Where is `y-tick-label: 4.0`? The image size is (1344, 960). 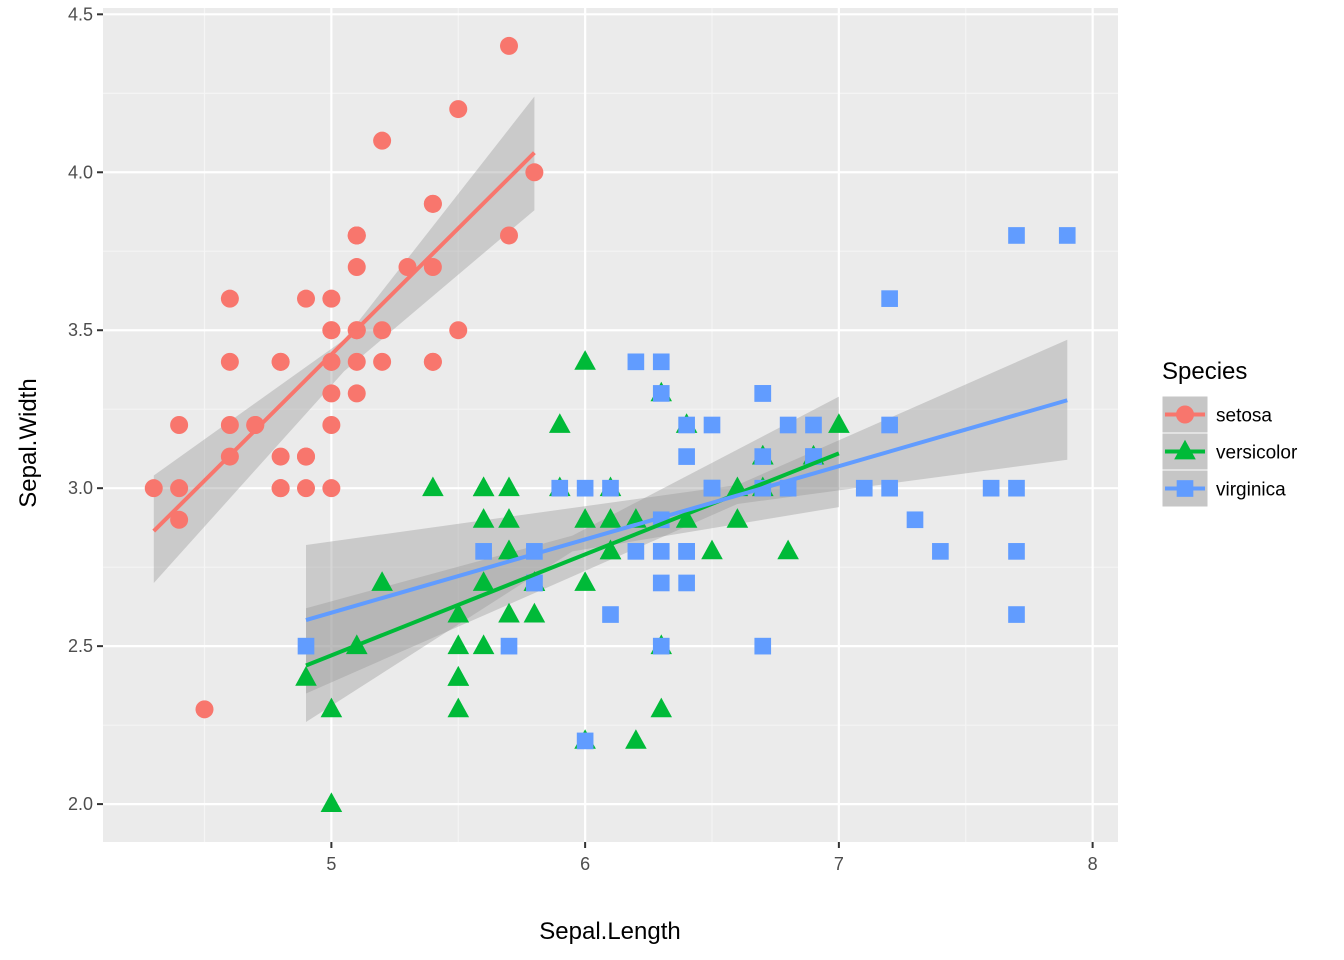 y-tick-label: 4.0 is located at coordinates (80, 172).